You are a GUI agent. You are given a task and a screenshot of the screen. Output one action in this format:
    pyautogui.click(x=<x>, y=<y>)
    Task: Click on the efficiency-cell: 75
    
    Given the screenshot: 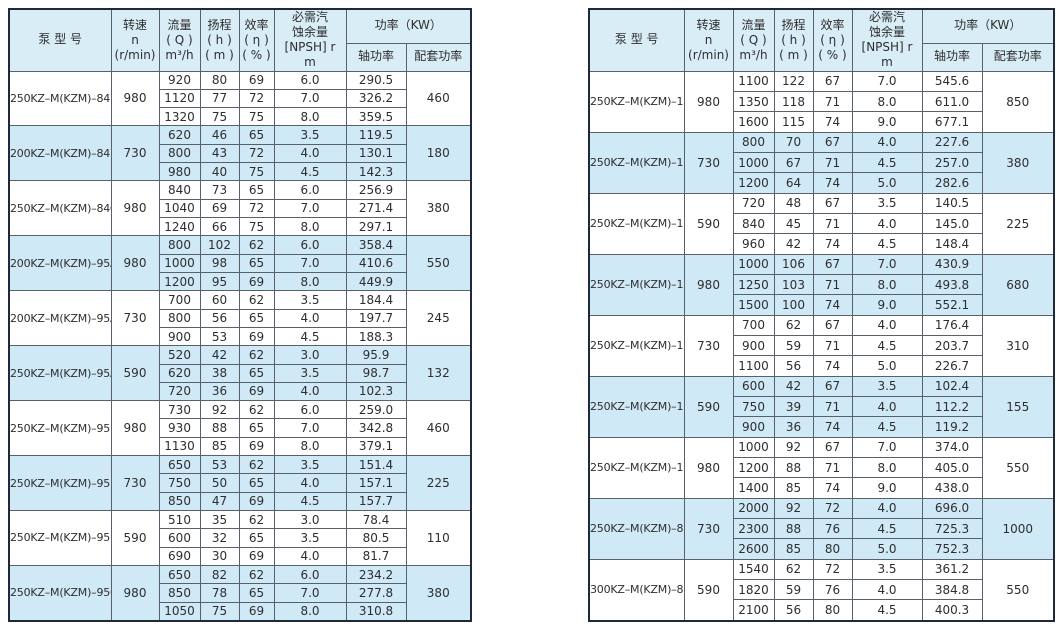 What is the action you would take?
    pyautogui.click(x=256, y=117)
    